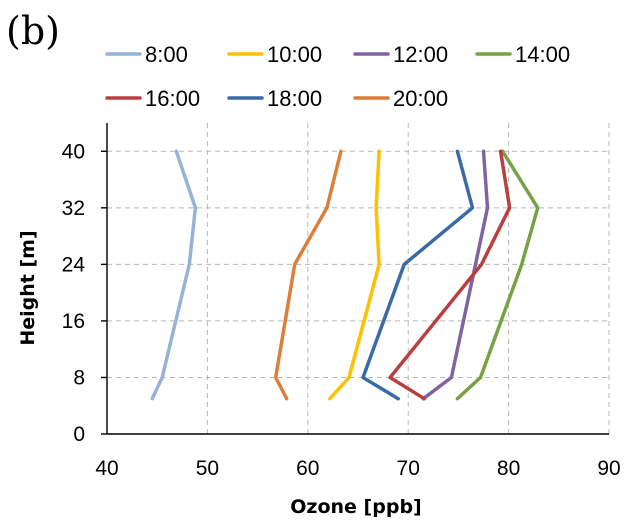 The height and width of the screenshot is (524, 632). Describe the element at coordinates (73, 208) in the screenshot. I see `y-tick-label: 32` at that location.